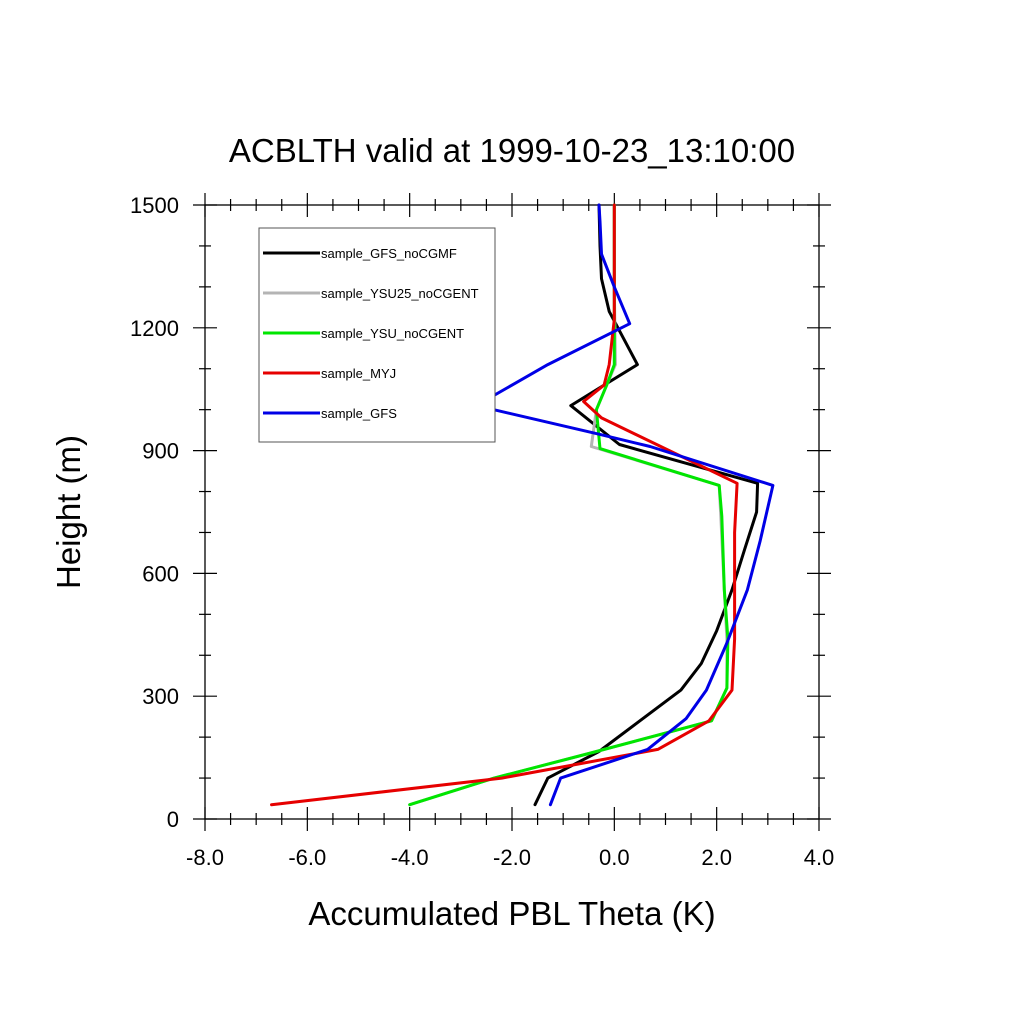 This screenshot has height=1024, width=1024. Describe the element at coordinates (716, 857) in the screenshot. I see `x-tick-label: 2.0` at that location.